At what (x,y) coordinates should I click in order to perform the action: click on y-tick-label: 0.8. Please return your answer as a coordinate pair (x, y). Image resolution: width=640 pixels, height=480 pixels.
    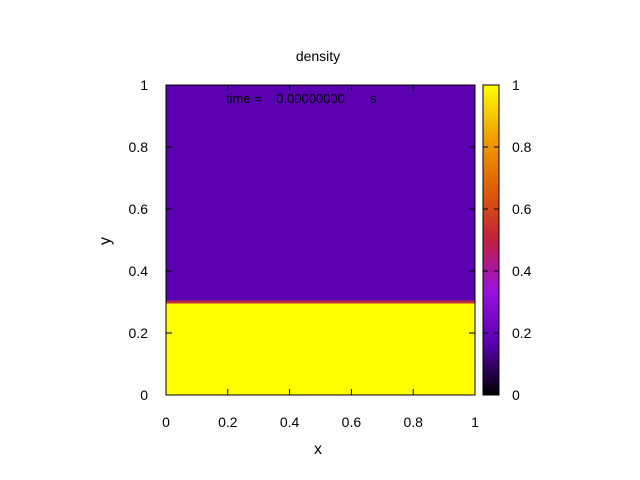
    Looking at the image, I should click on (139, 147).